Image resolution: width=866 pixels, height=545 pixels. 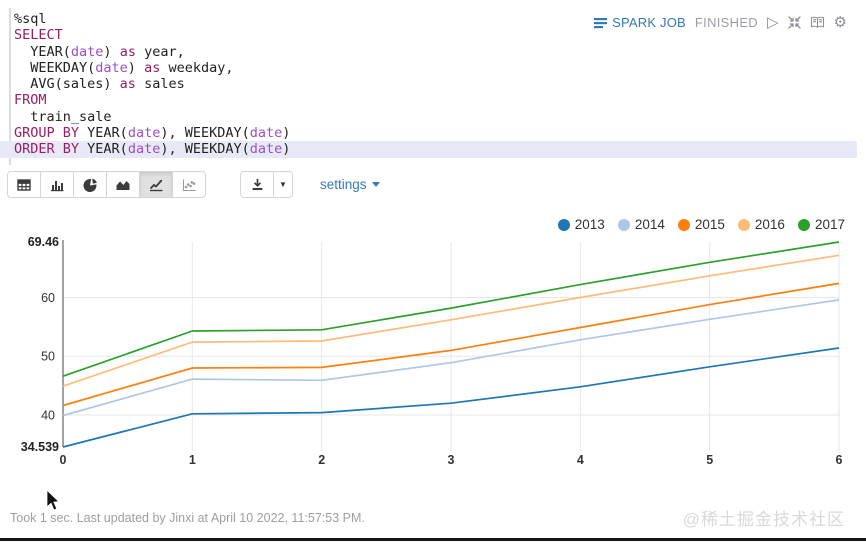 I want to click on x-tick-label: 1, so click(x=192, y=460).